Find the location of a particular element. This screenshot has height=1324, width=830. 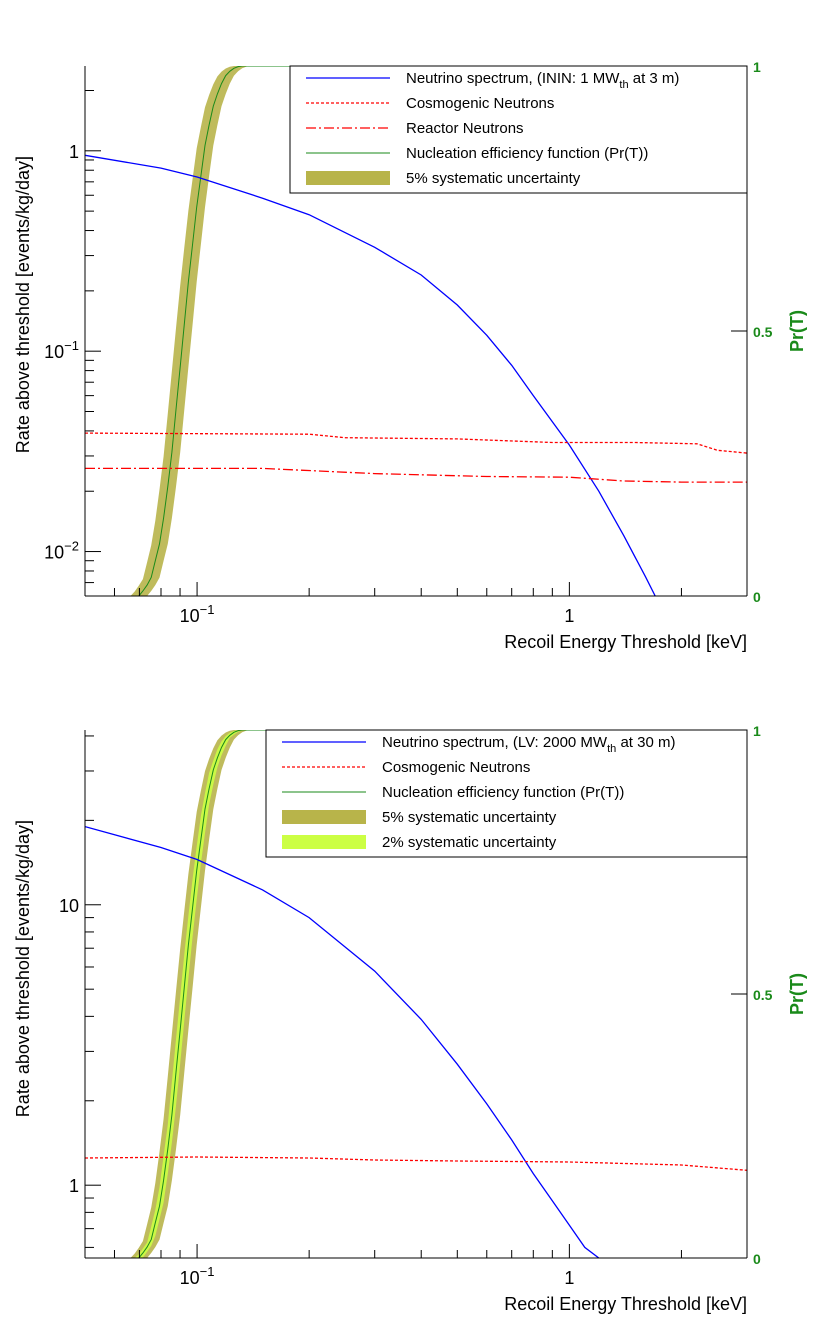

y-tick-label: 10 is located at coordinates (69, 906).